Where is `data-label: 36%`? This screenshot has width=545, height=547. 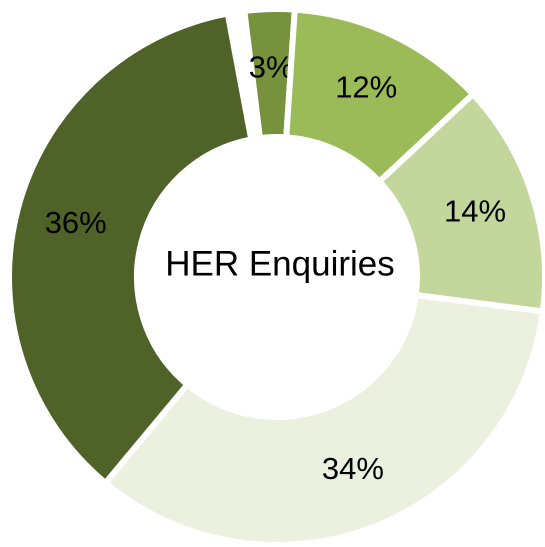
data-label: 36% is located at coordinates (76, 222).